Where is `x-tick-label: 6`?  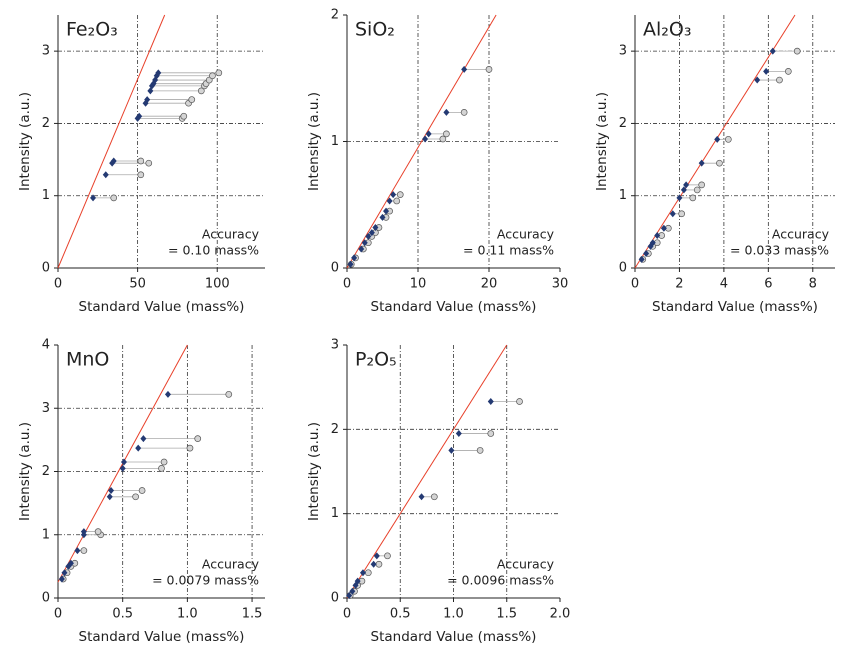
x-tick-label: 6 is located at coordinates (768, 284).